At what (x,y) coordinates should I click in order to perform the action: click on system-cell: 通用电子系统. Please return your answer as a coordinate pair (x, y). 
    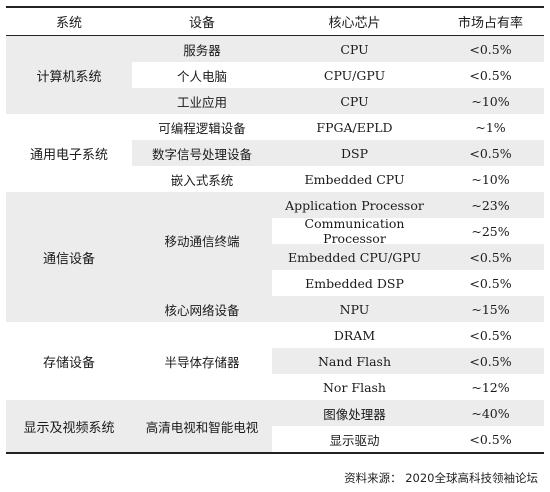
    Looking at the image, I should click on (69, 153).